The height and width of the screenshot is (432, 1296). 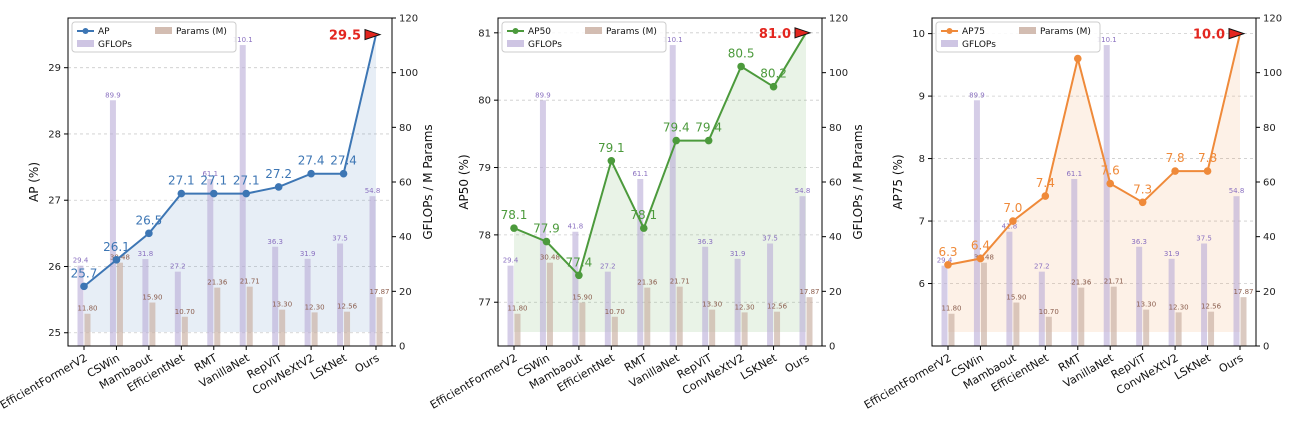 I want to click on metric-value-label: 79.1, so click(x=611, y=148).